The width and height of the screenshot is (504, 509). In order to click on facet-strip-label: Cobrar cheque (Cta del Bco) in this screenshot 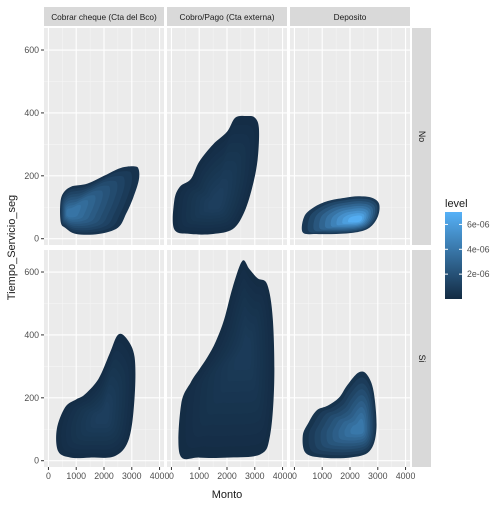, I will do `click(104, 17)`.